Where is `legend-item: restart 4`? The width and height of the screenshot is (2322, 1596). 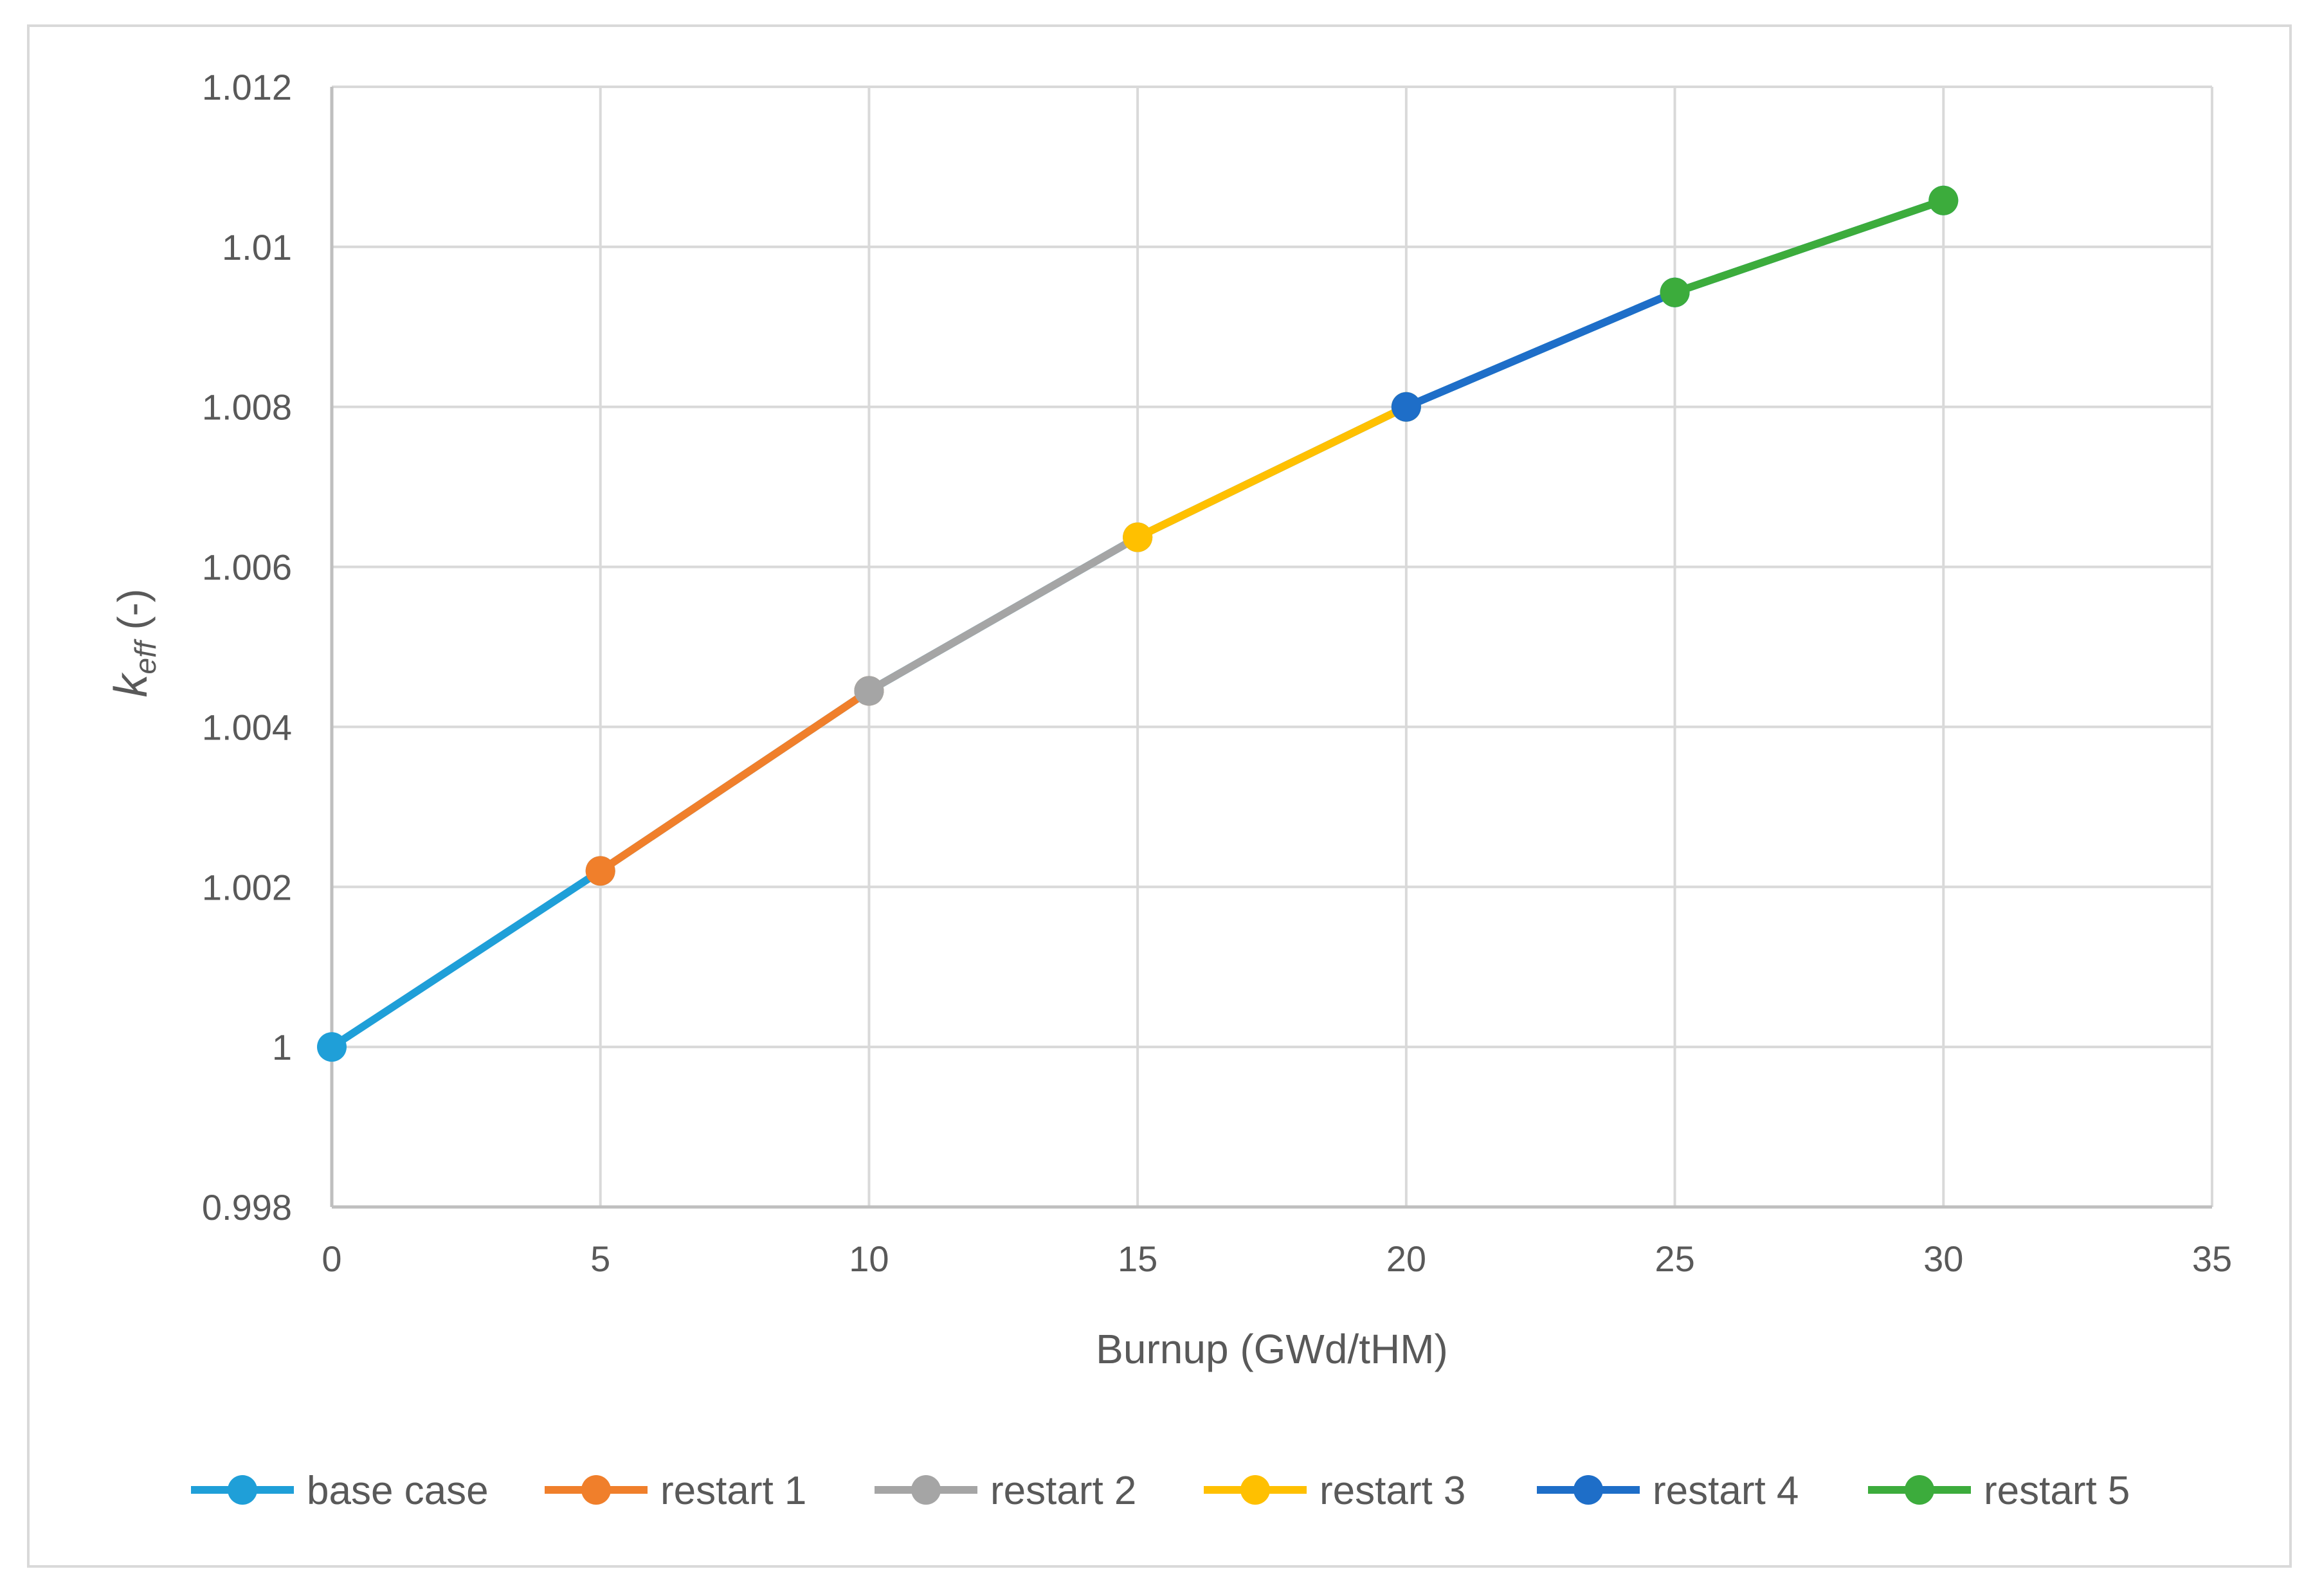
legend-item: restart 4 is located at coordinates (1668, 1491).